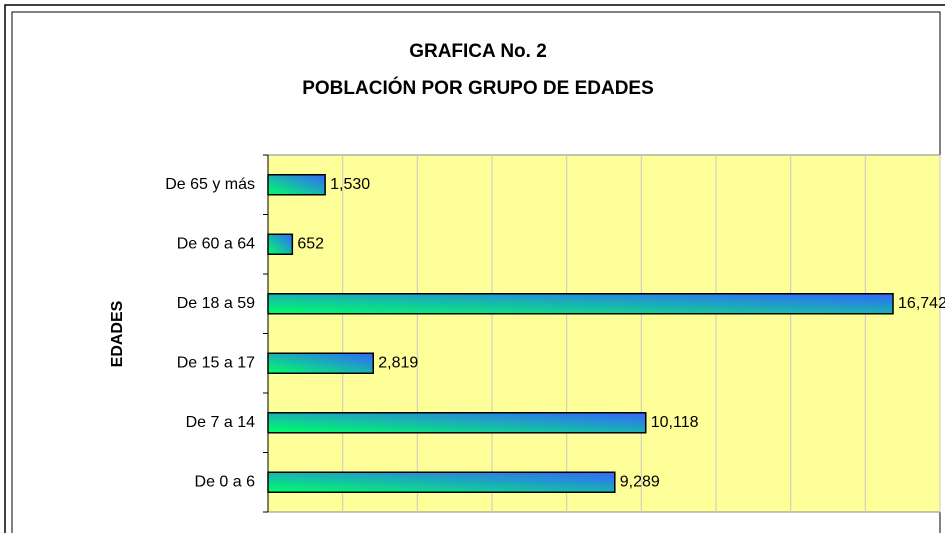 The height and width of the screenshot is (533, 945). Describe the element at coordinates (216, 362) in the screenshot. I see `y-tick-label: De 15 a 17` at that location.